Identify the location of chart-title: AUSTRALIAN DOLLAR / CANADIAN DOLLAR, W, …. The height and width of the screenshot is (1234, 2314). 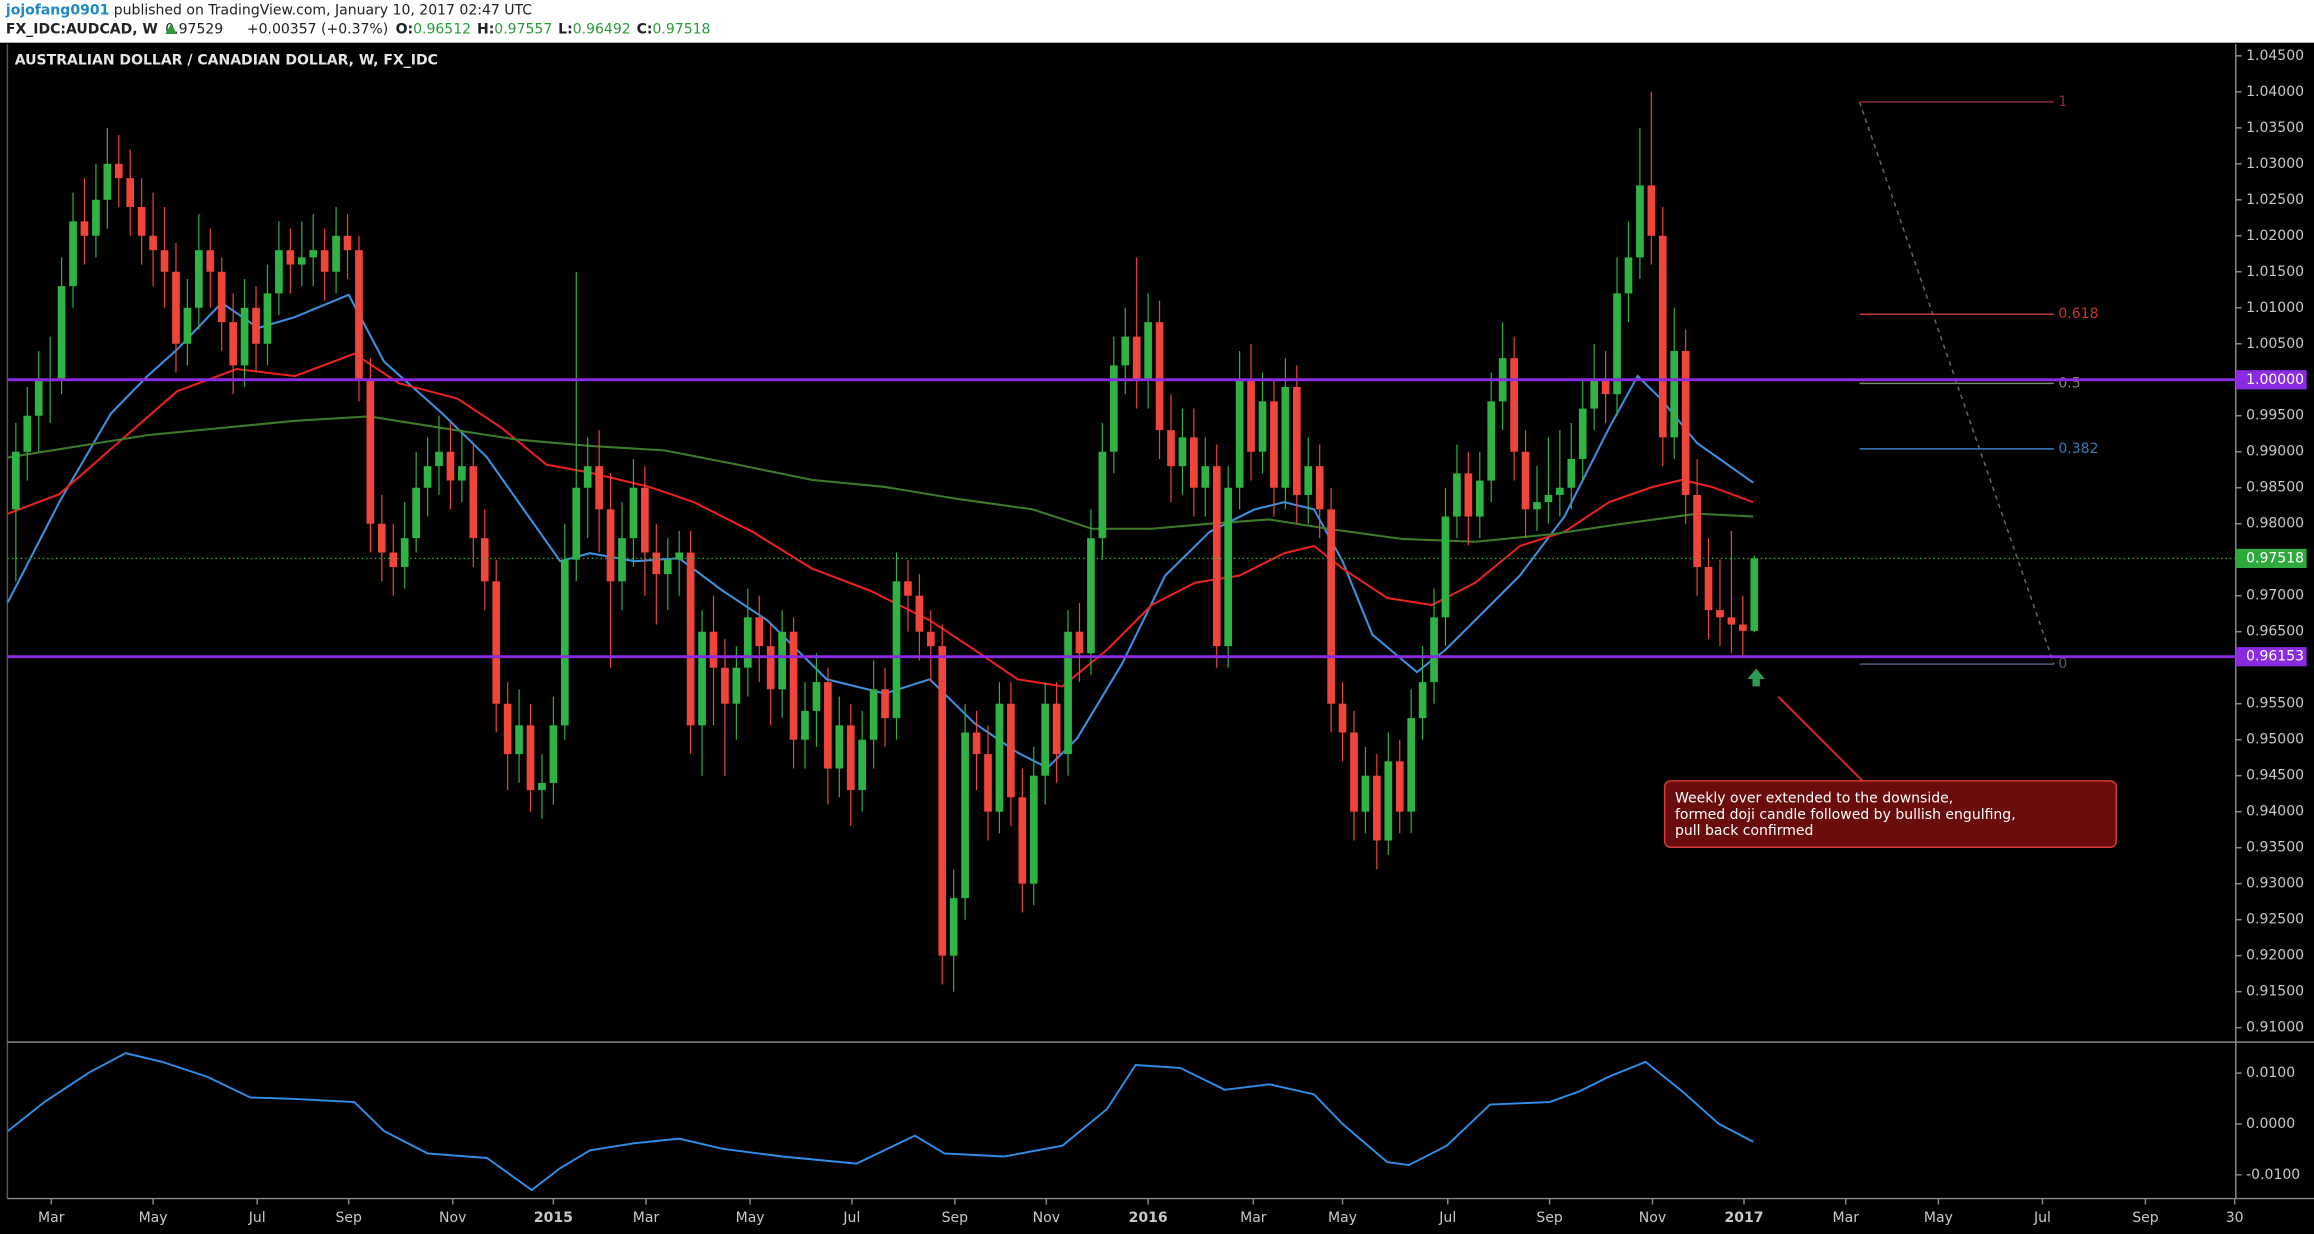
(226, 61).